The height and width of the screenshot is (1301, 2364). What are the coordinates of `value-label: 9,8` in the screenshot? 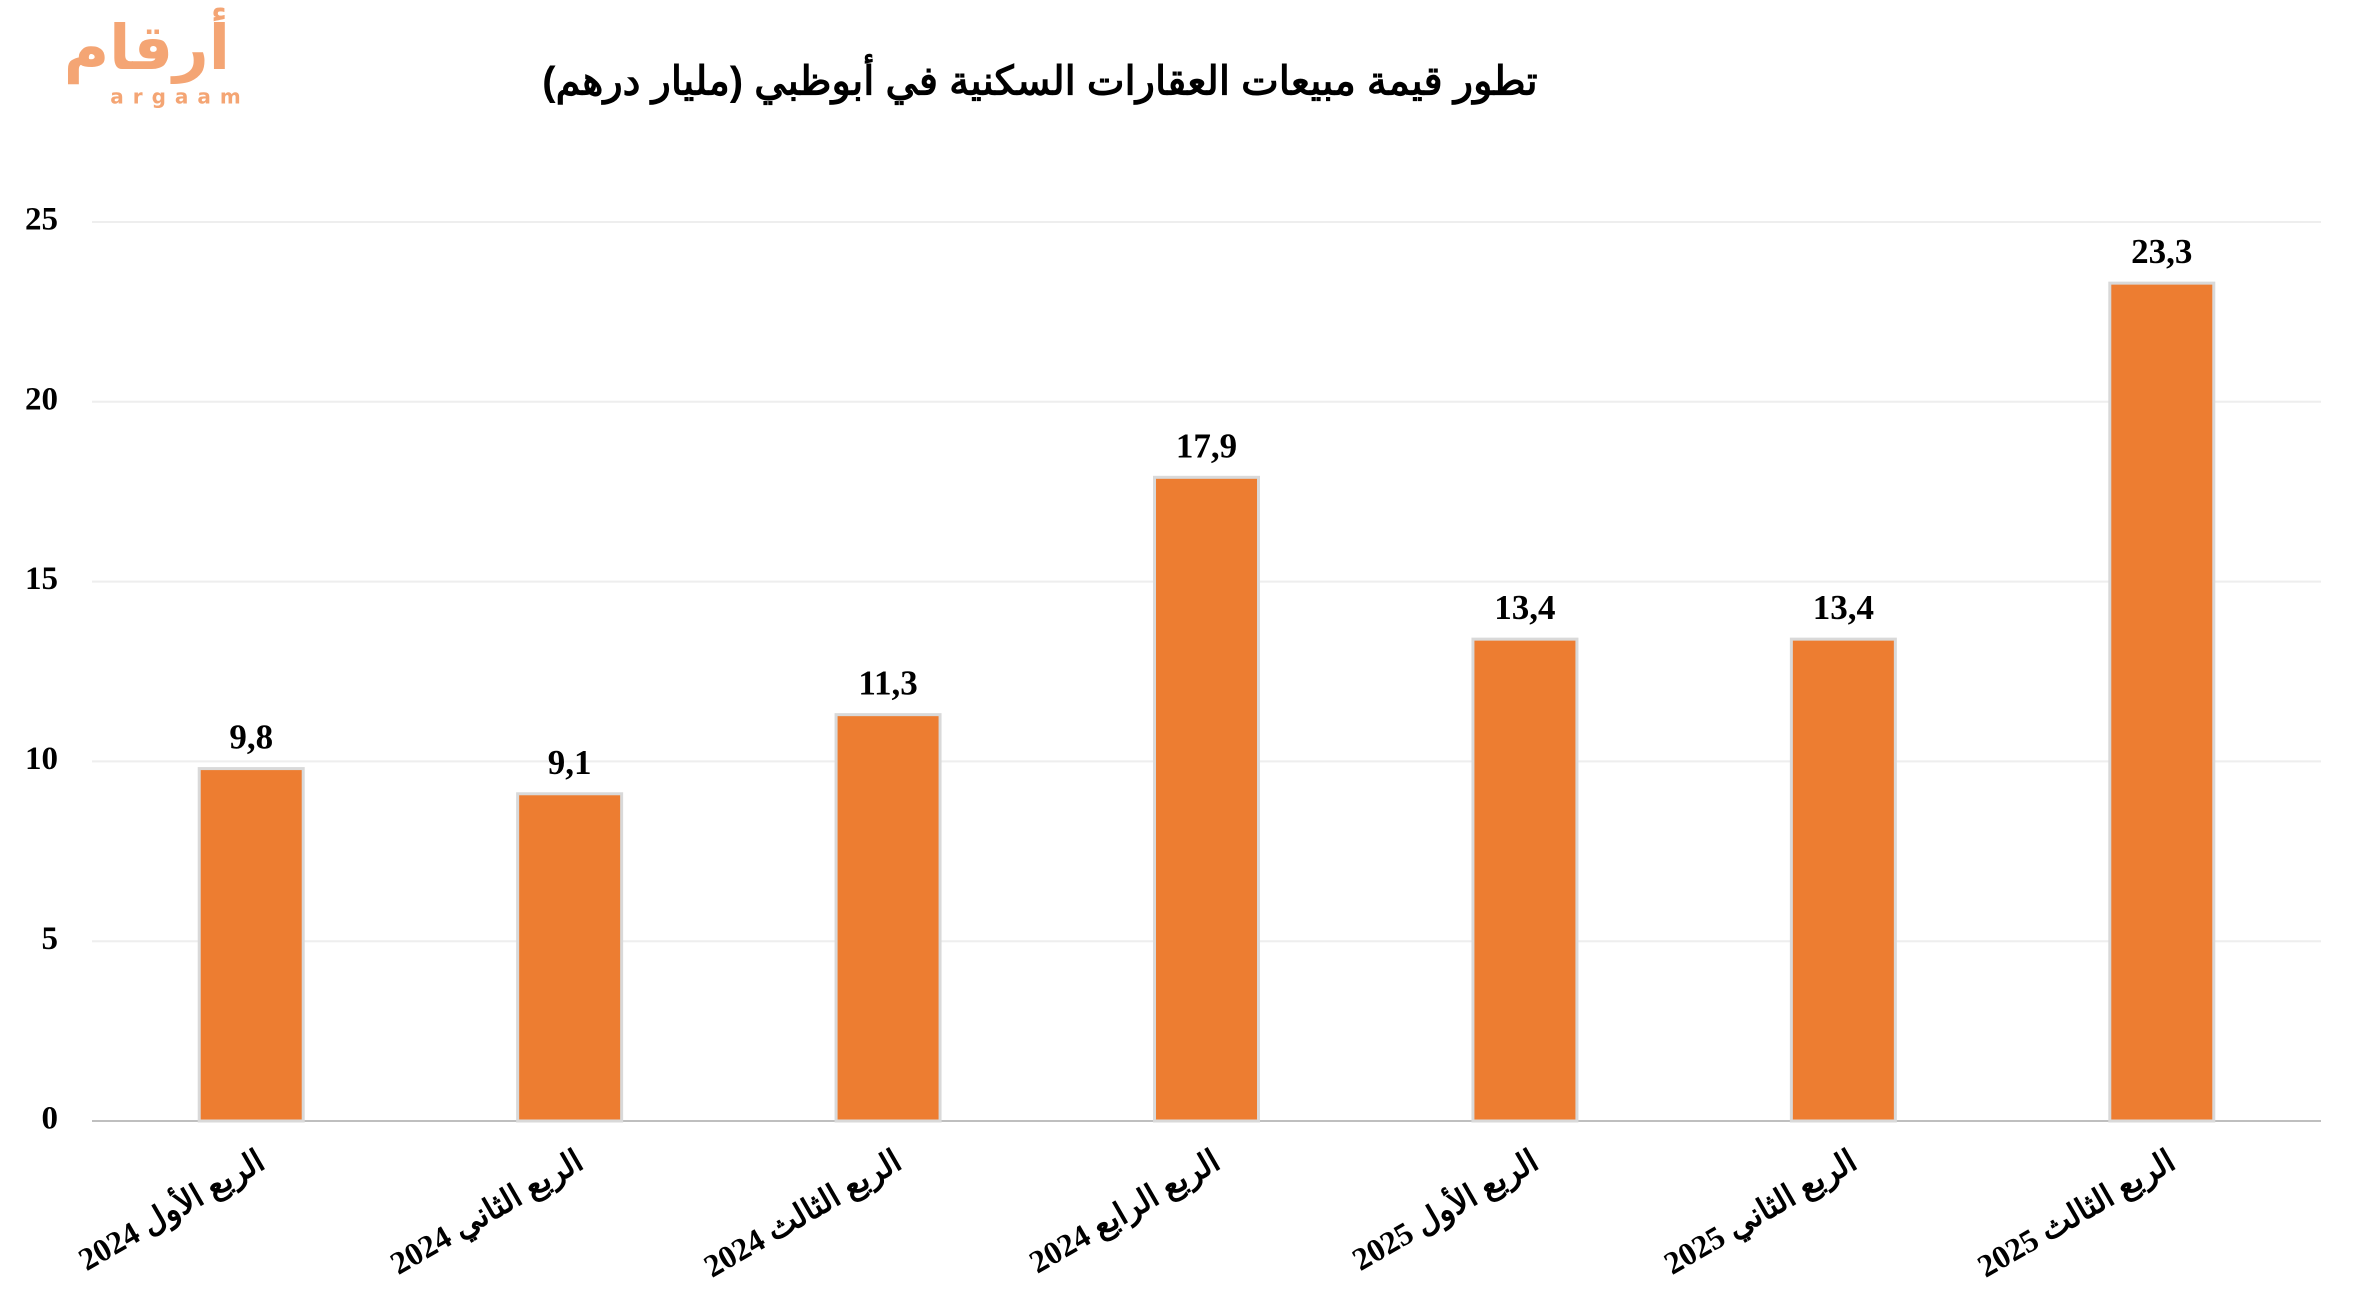 It's located at (251, 737).